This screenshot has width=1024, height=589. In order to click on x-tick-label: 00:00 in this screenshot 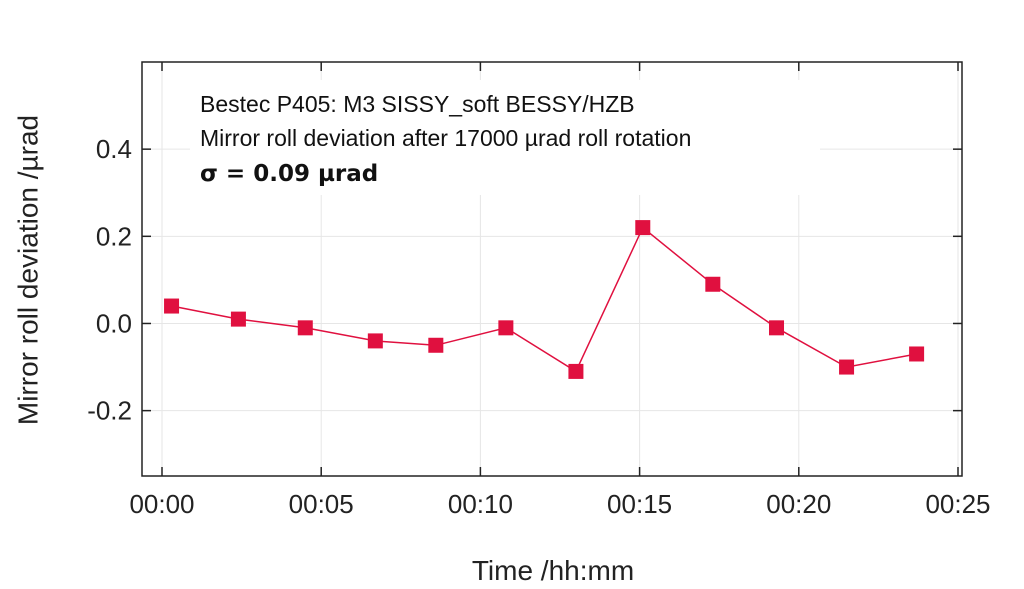, I will do `click(161, 504)`.